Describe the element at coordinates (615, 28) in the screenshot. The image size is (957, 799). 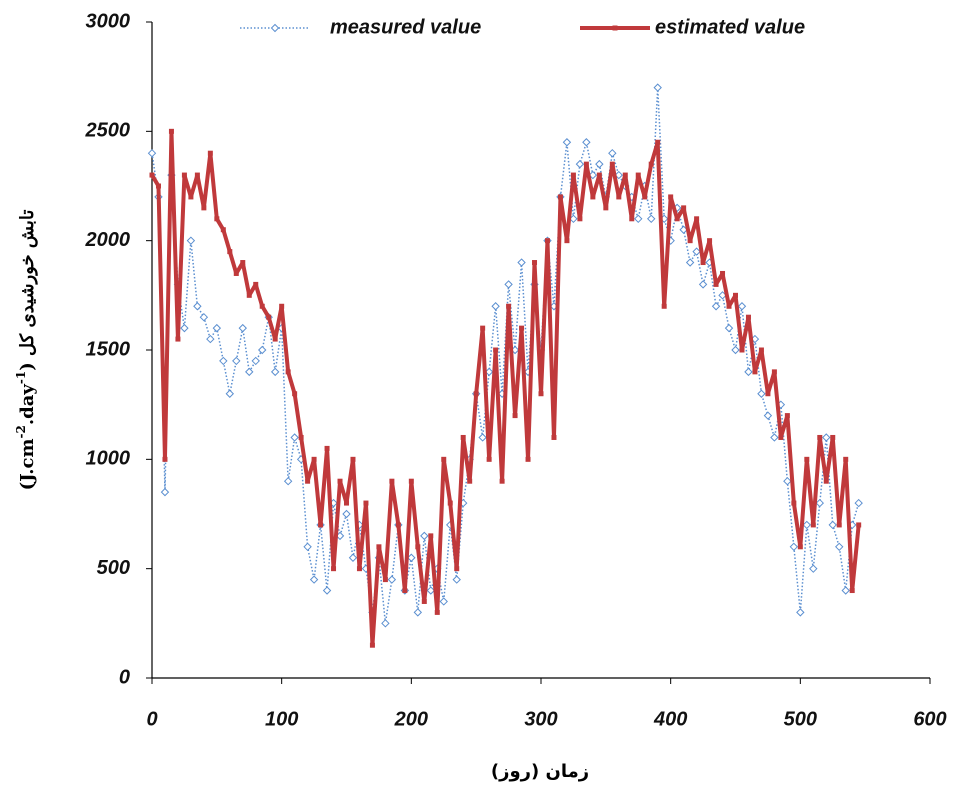
I see `legend-marker` at that location.